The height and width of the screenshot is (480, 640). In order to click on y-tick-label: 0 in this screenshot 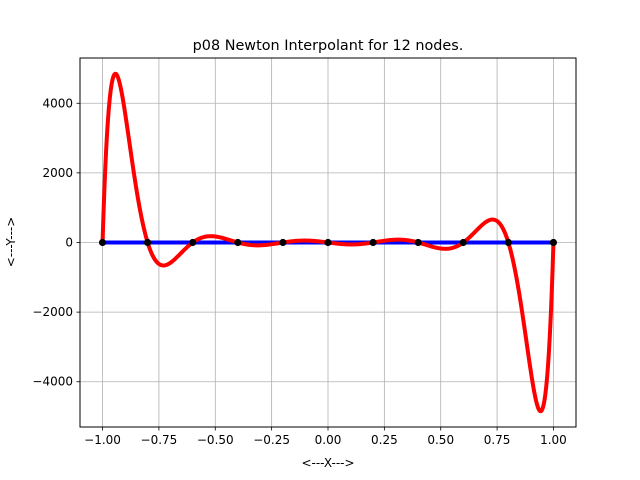, I will do `click(69, 243)`.